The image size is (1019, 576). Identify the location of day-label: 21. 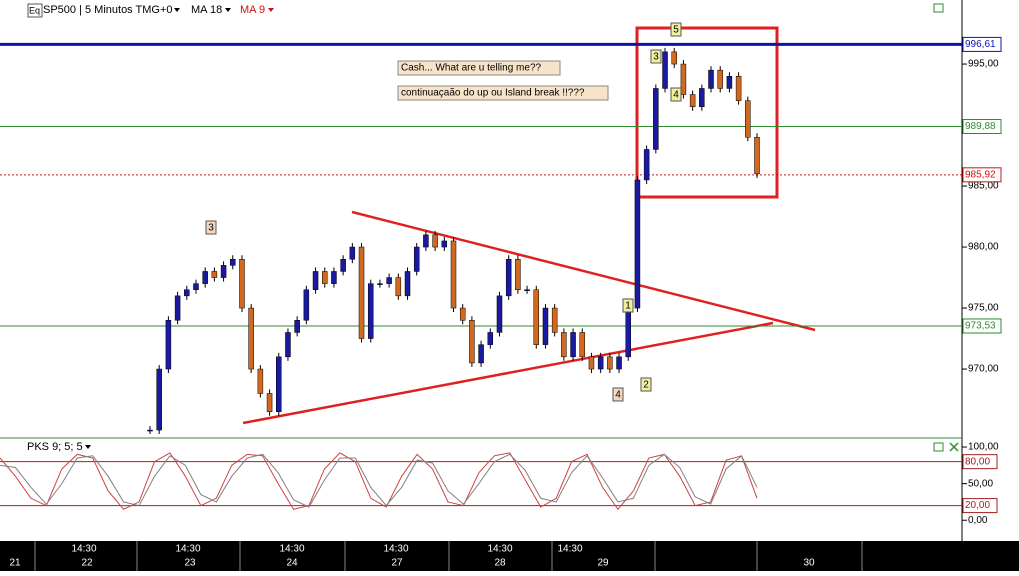
(15, 563).